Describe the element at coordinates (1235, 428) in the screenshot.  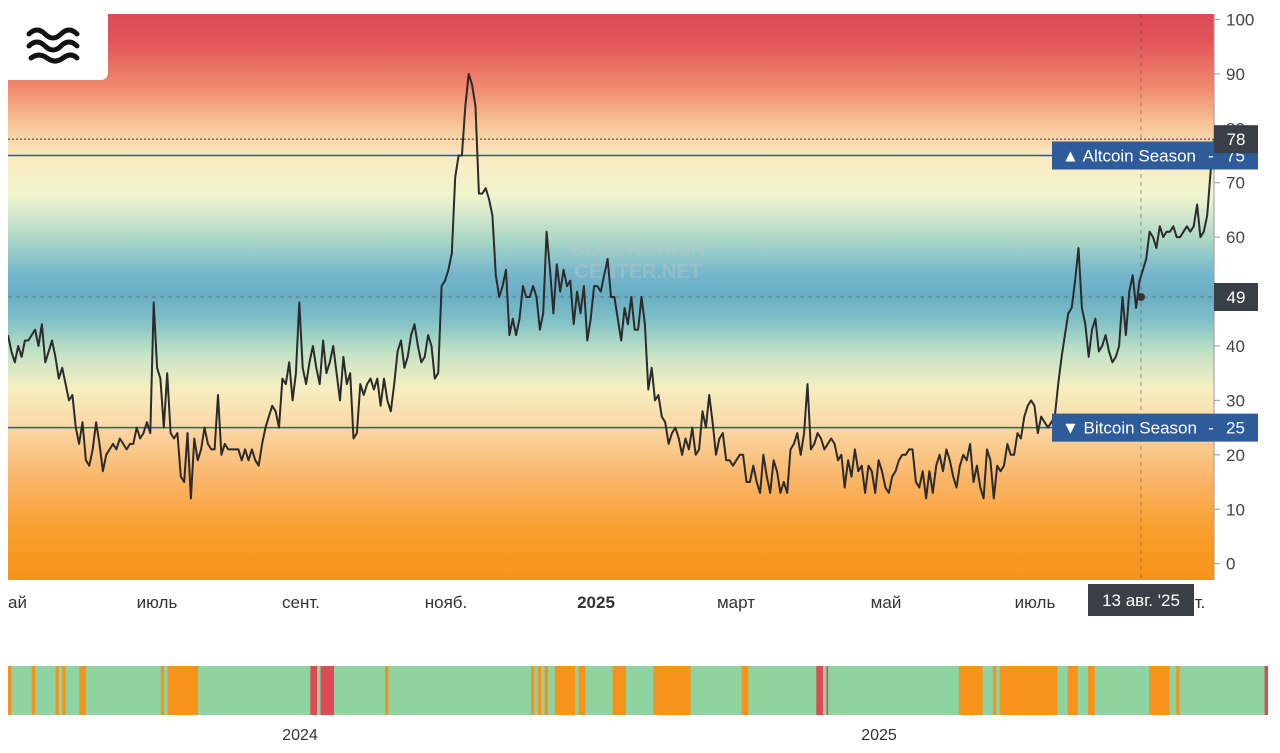
I see `bitcoin-season-value: 25` at that location.